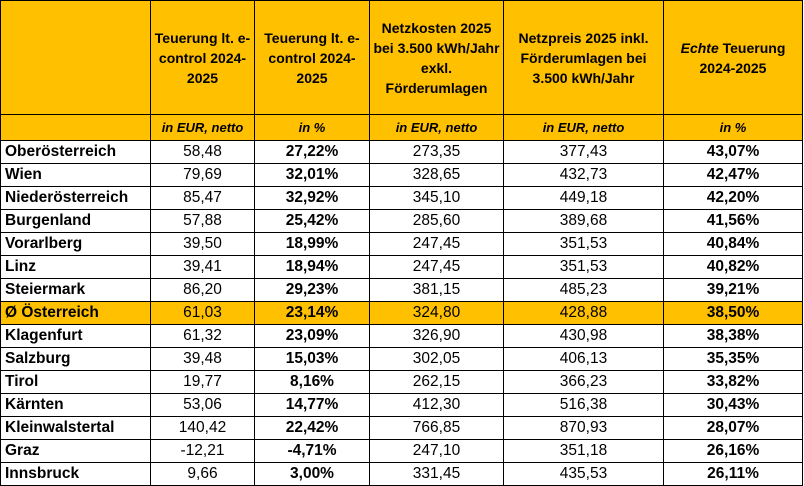 This screenshot has width=804, height=486. What do you see at coordinates (436, 474) in the screenshot?
I see `row-net-costs: 331,45` at bounding box center [436, 474].